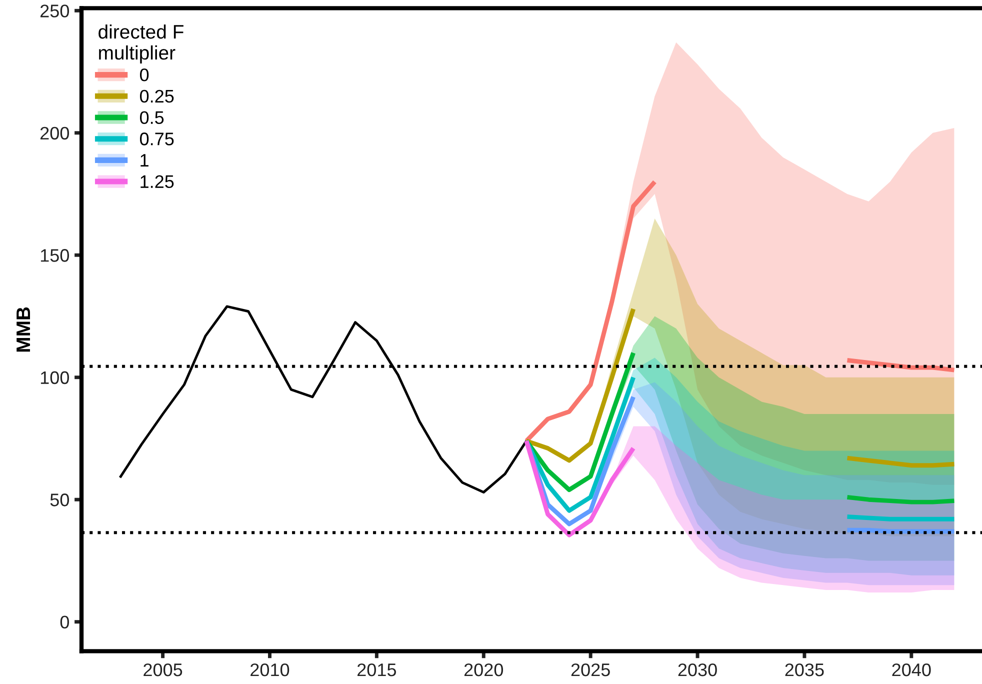  What do you see at coordinates (804, 669) in the screenshot?
I see `x-tick-label: 2035` at bounding box center [804, 669].